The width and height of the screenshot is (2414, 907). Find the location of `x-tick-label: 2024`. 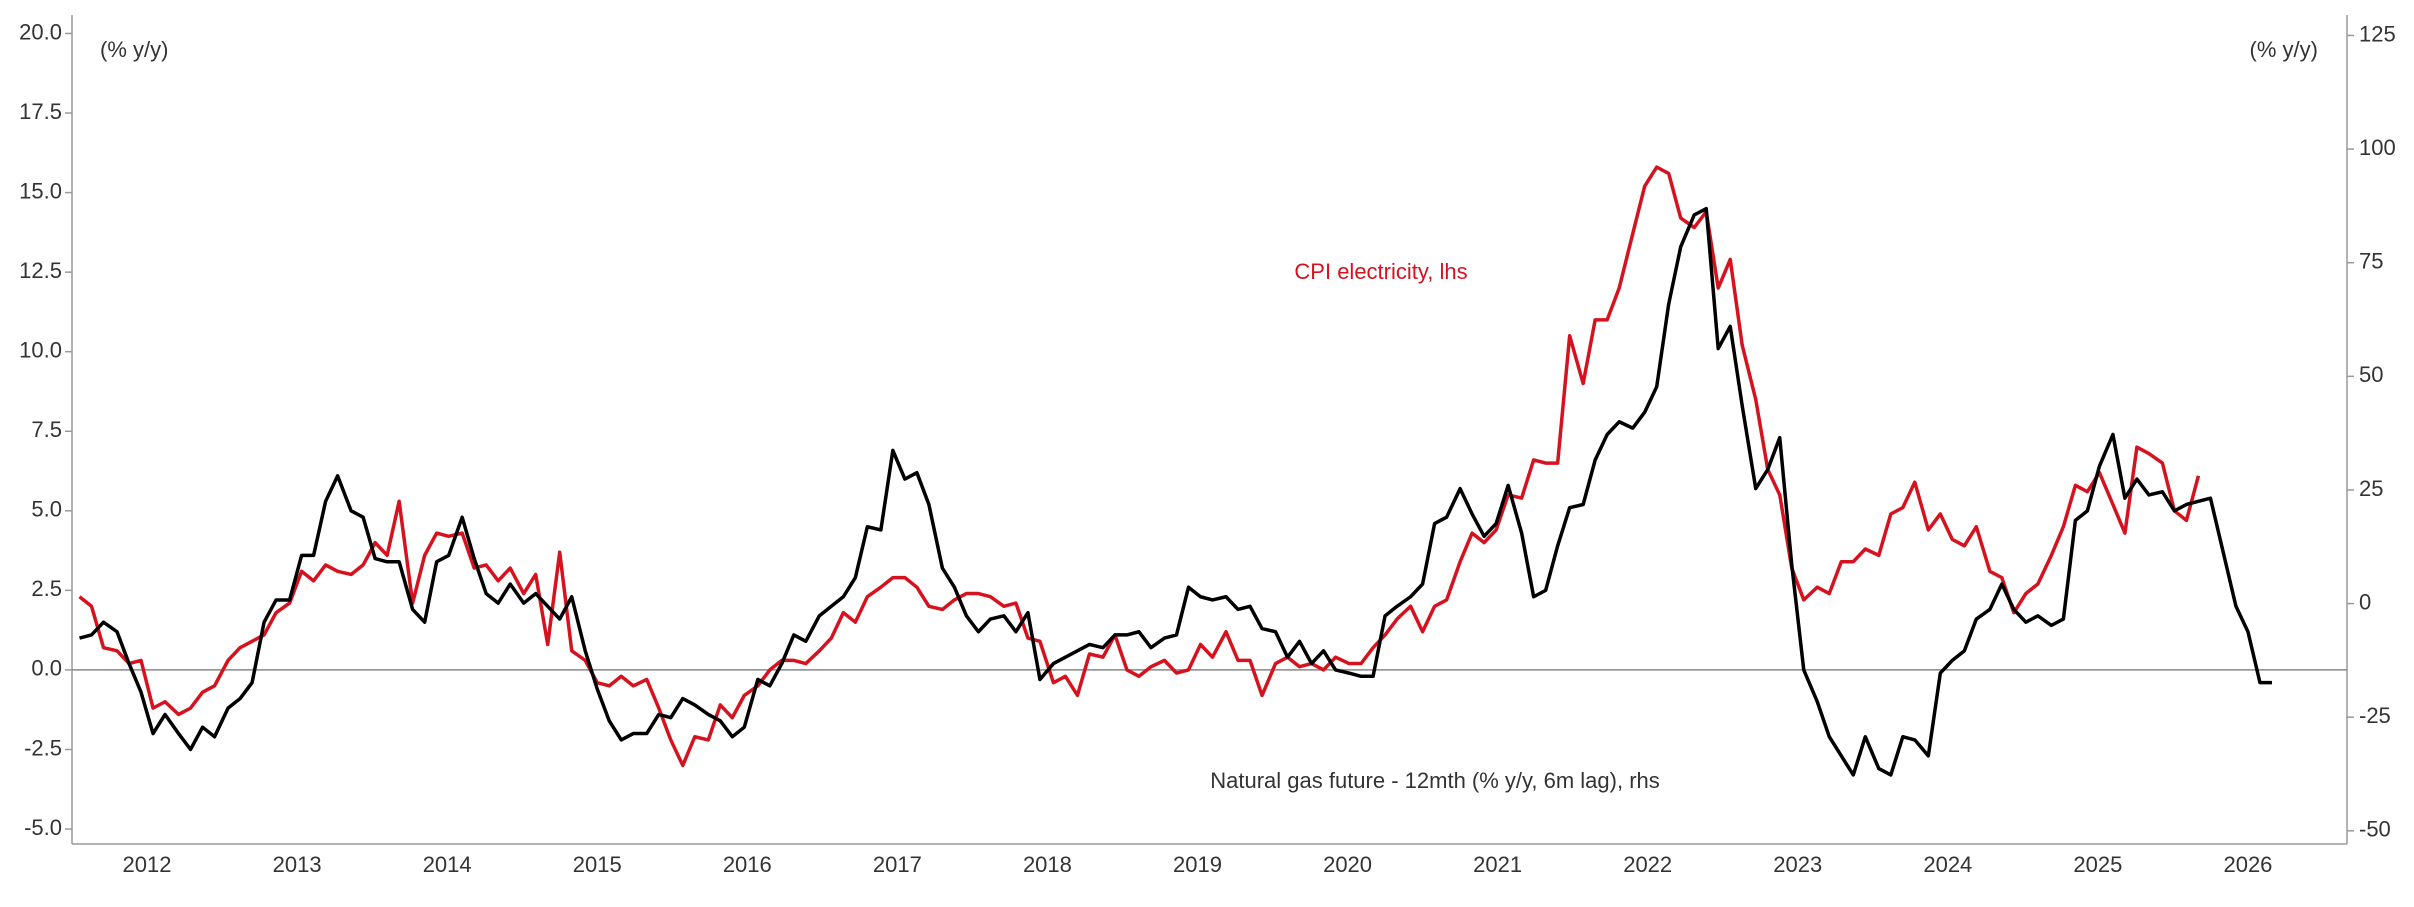

x-tick-label: 2024 is located at coordinates (1947, 864).